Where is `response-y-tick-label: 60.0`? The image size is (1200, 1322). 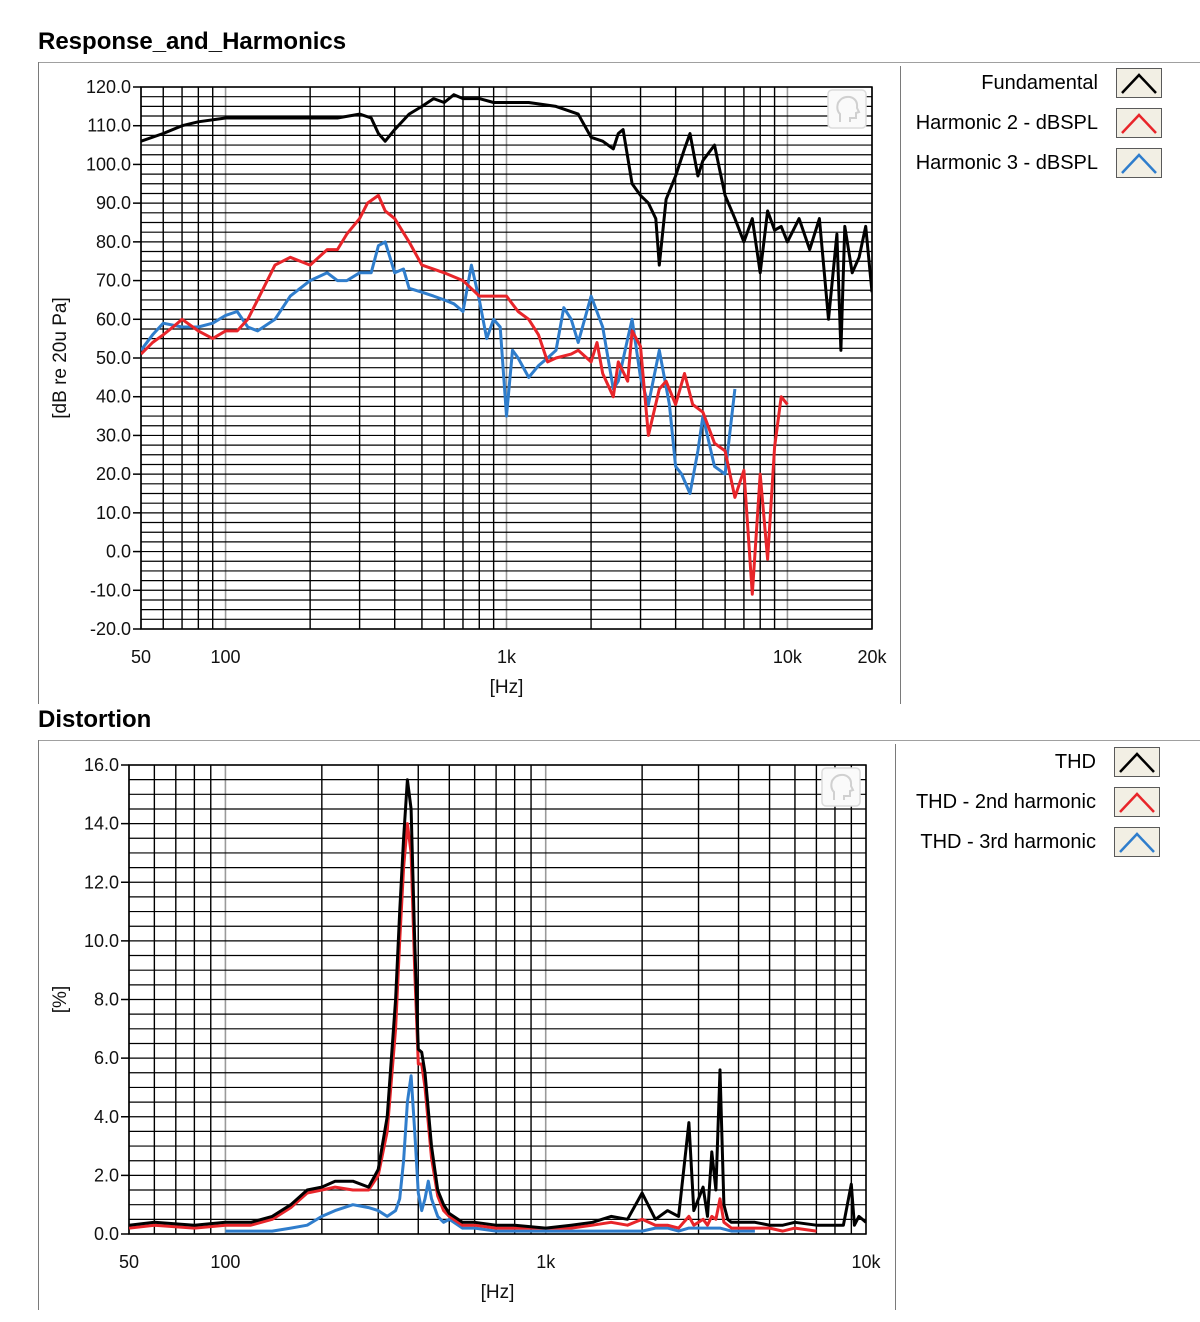
response-y-tick-label: 60.0 is located at coordinates (113, 319).